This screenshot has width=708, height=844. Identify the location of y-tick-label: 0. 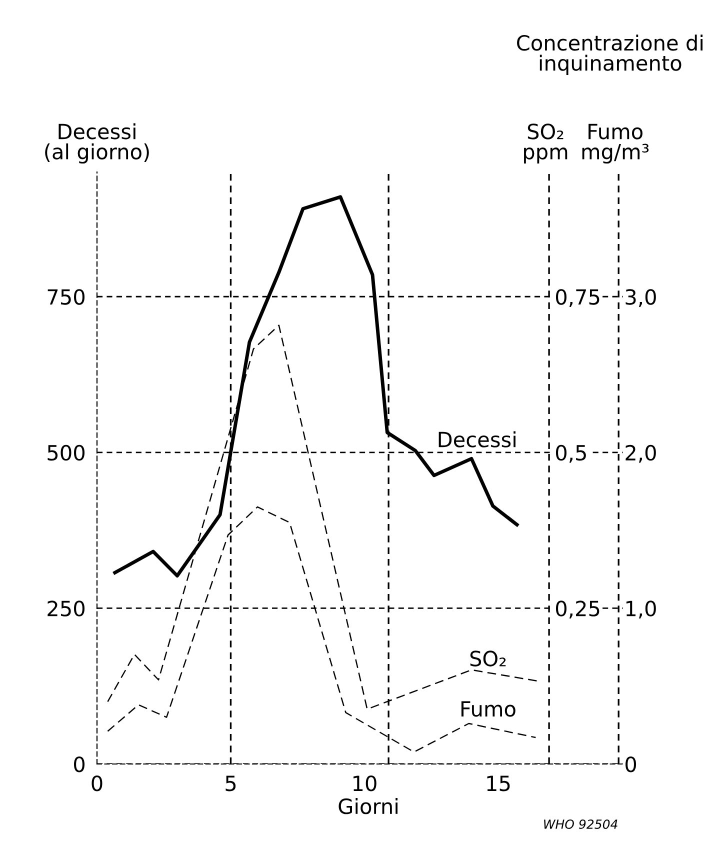
(79, 764).